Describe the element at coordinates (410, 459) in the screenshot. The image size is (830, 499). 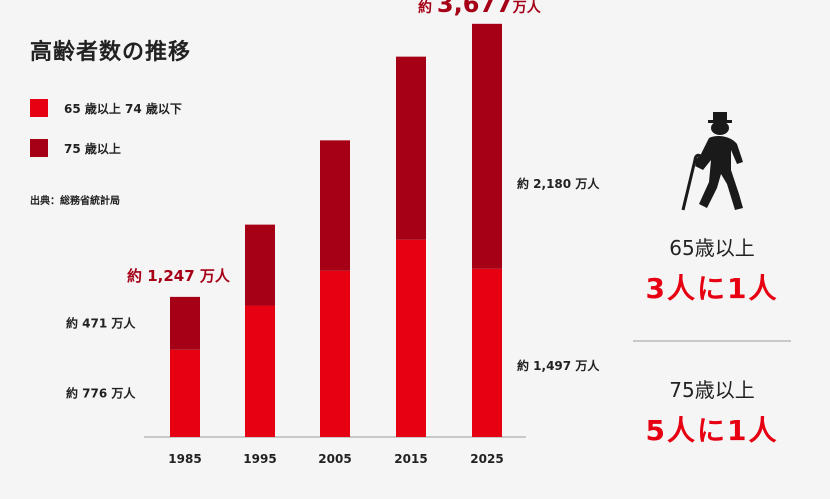
I see `x-tick-label-2015: 2015` at that location.